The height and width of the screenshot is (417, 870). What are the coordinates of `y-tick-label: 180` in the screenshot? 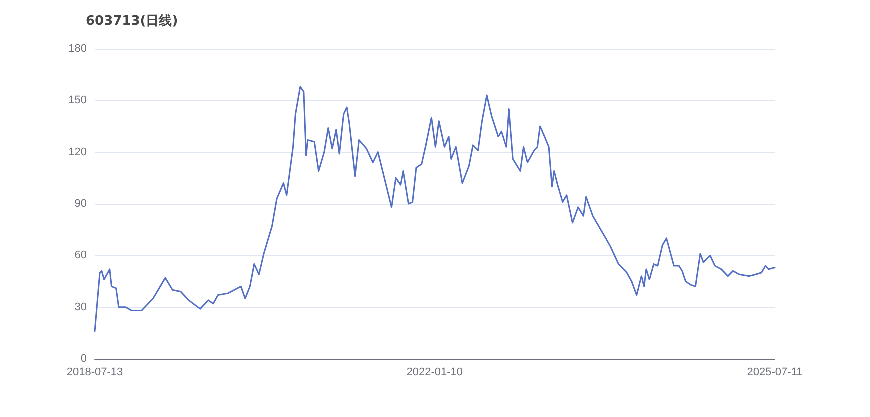 It's located at (77, 49).